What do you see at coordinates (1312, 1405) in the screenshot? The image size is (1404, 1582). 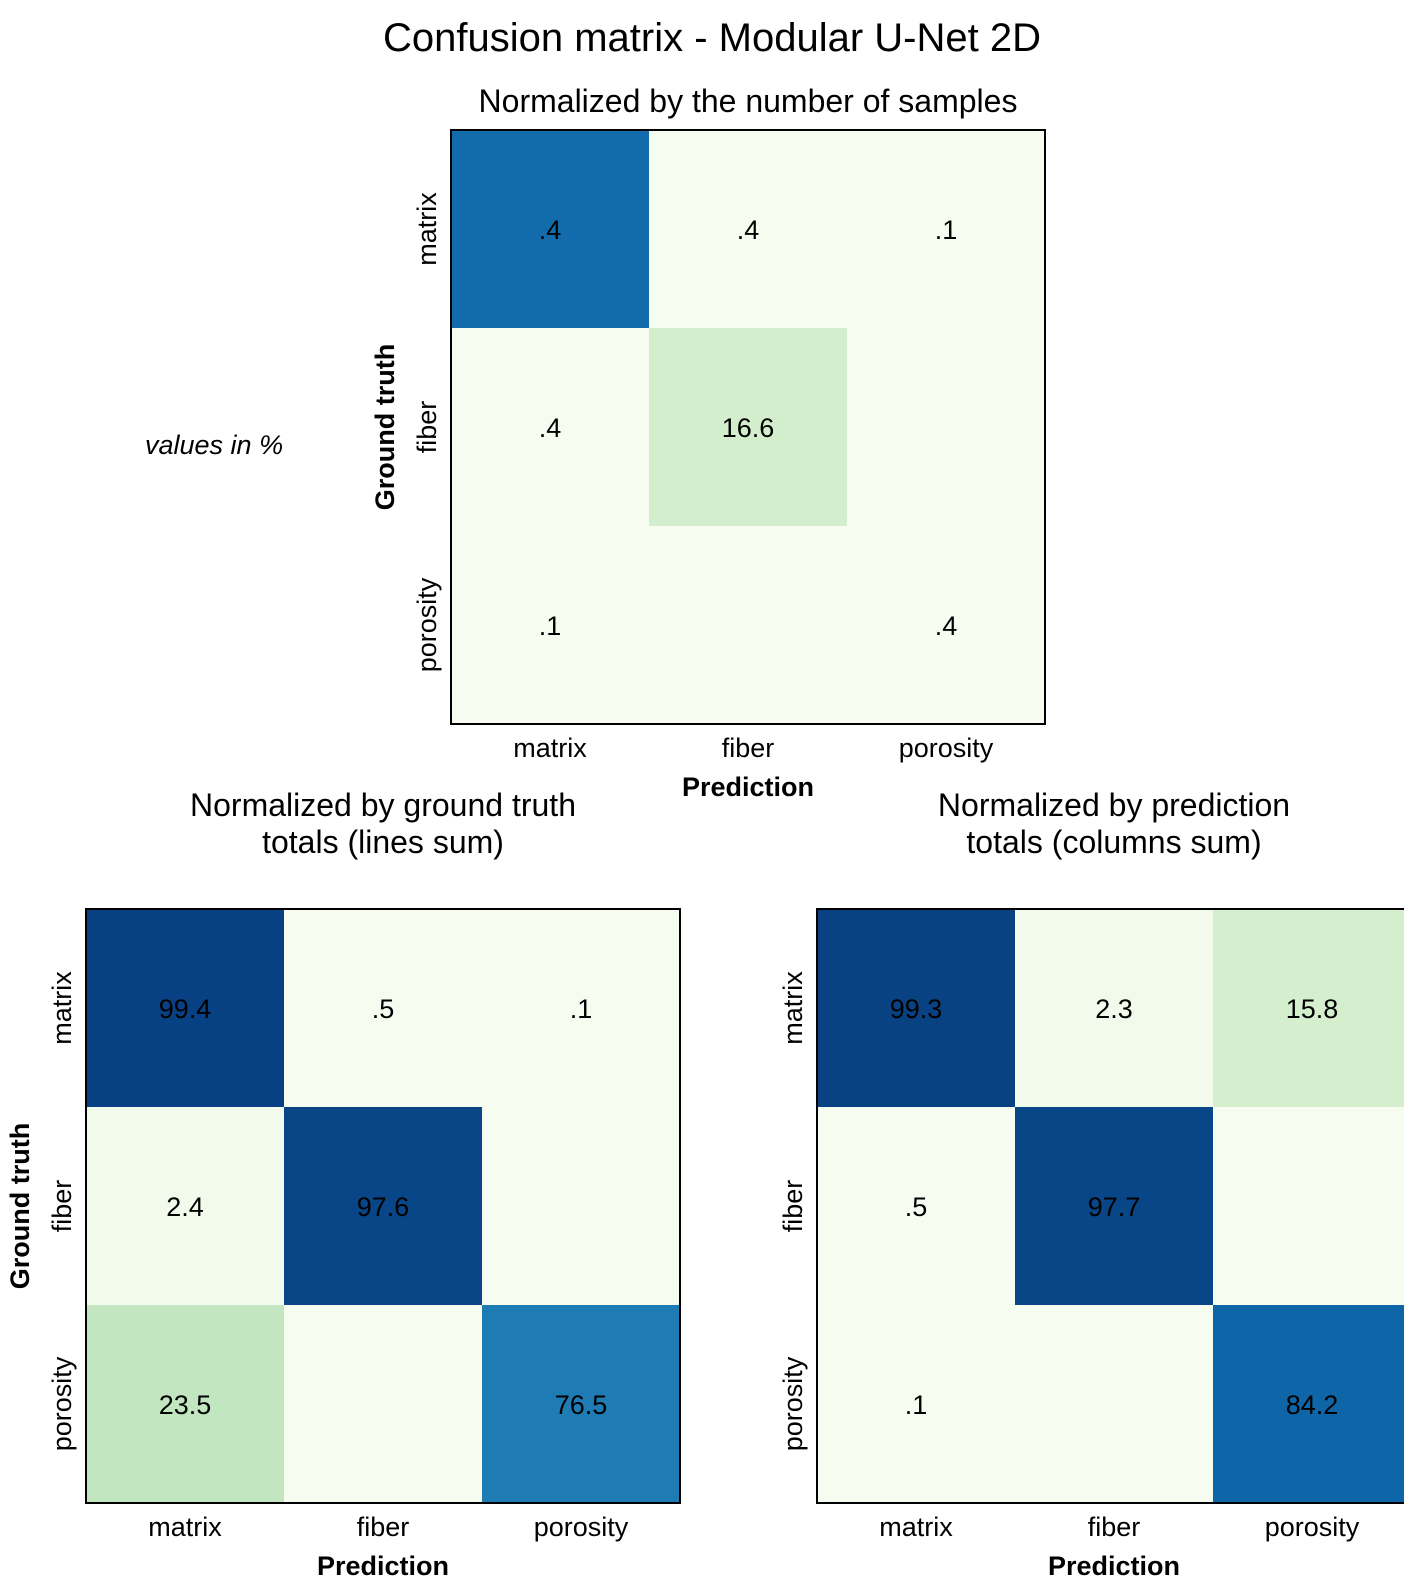 I see `cell-value-label: 84.2` at bounding box center [1312, 1405].